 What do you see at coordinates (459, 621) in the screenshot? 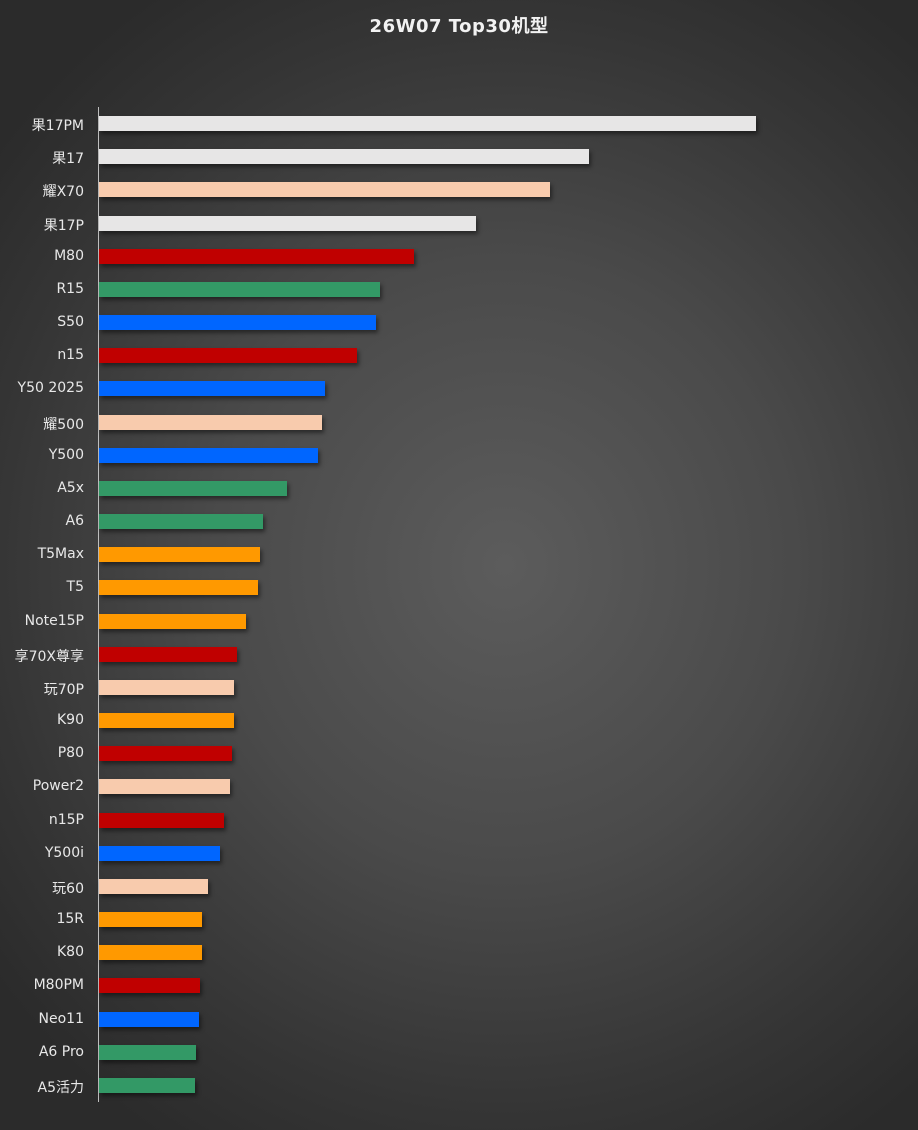
I see `bar-row: Note15P` at bounding box center [459, 621].